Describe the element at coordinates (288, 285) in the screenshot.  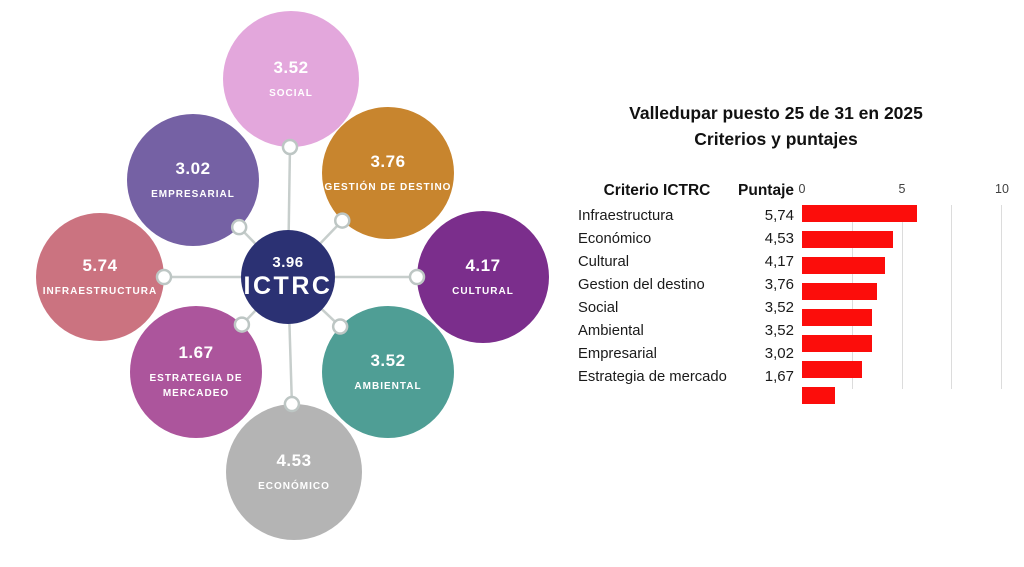
I see `ictrc-center-label: ICTRC` at that location.